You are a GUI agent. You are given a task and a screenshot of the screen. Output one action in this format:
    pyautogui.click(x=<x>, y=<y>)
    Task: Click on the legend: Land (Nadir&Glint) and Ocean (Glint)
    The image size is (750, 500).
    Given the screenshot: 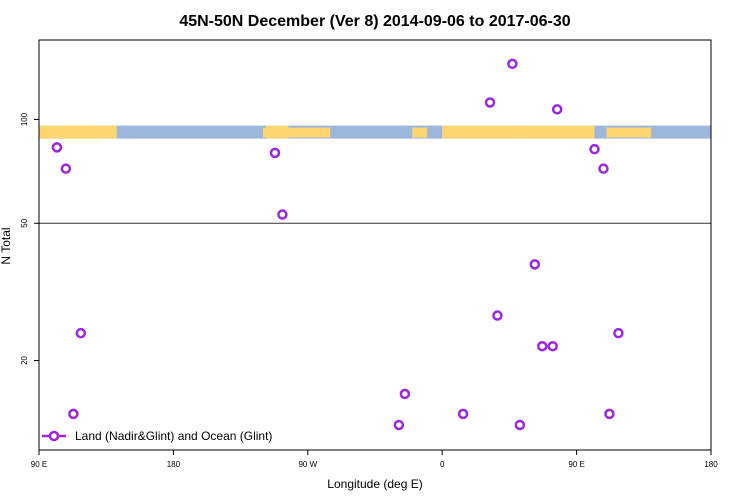 What is the action you would take?
    pyautogui.click(x=157, y=436)
    